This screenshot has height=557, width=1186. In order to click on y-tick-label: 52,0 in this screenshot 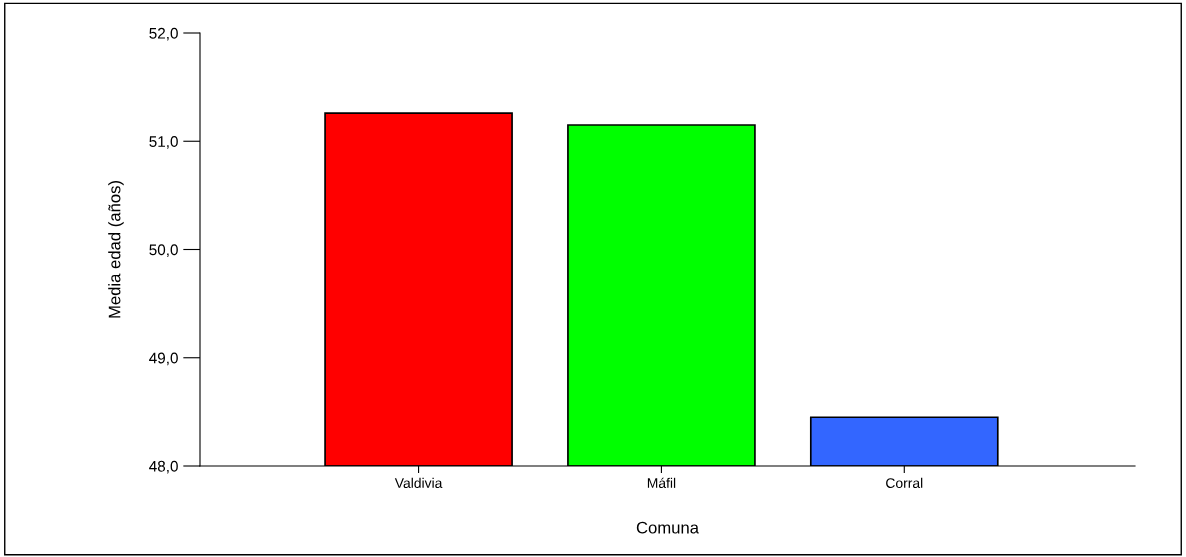, I will do `click(163, 34)`.